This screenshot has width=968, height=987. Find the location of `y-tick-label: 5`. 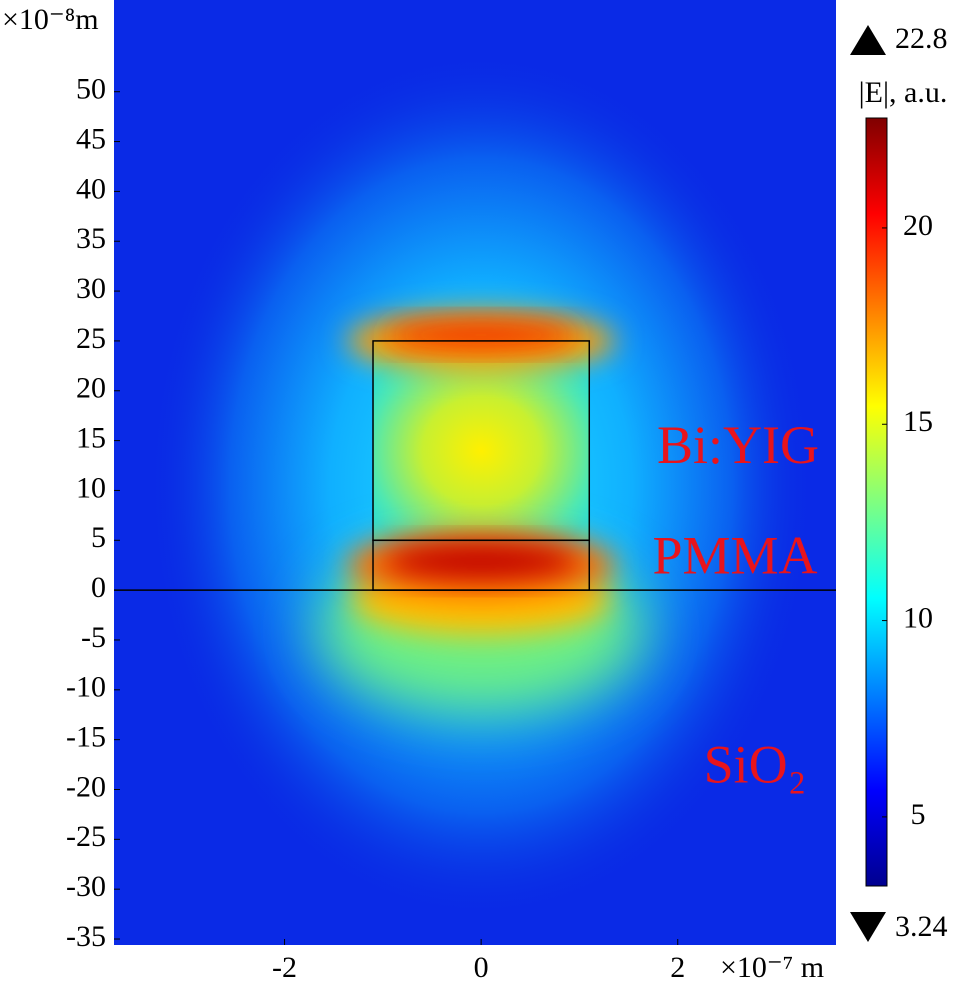

y-tick-label: 5 is located at coordinates (98, 537).